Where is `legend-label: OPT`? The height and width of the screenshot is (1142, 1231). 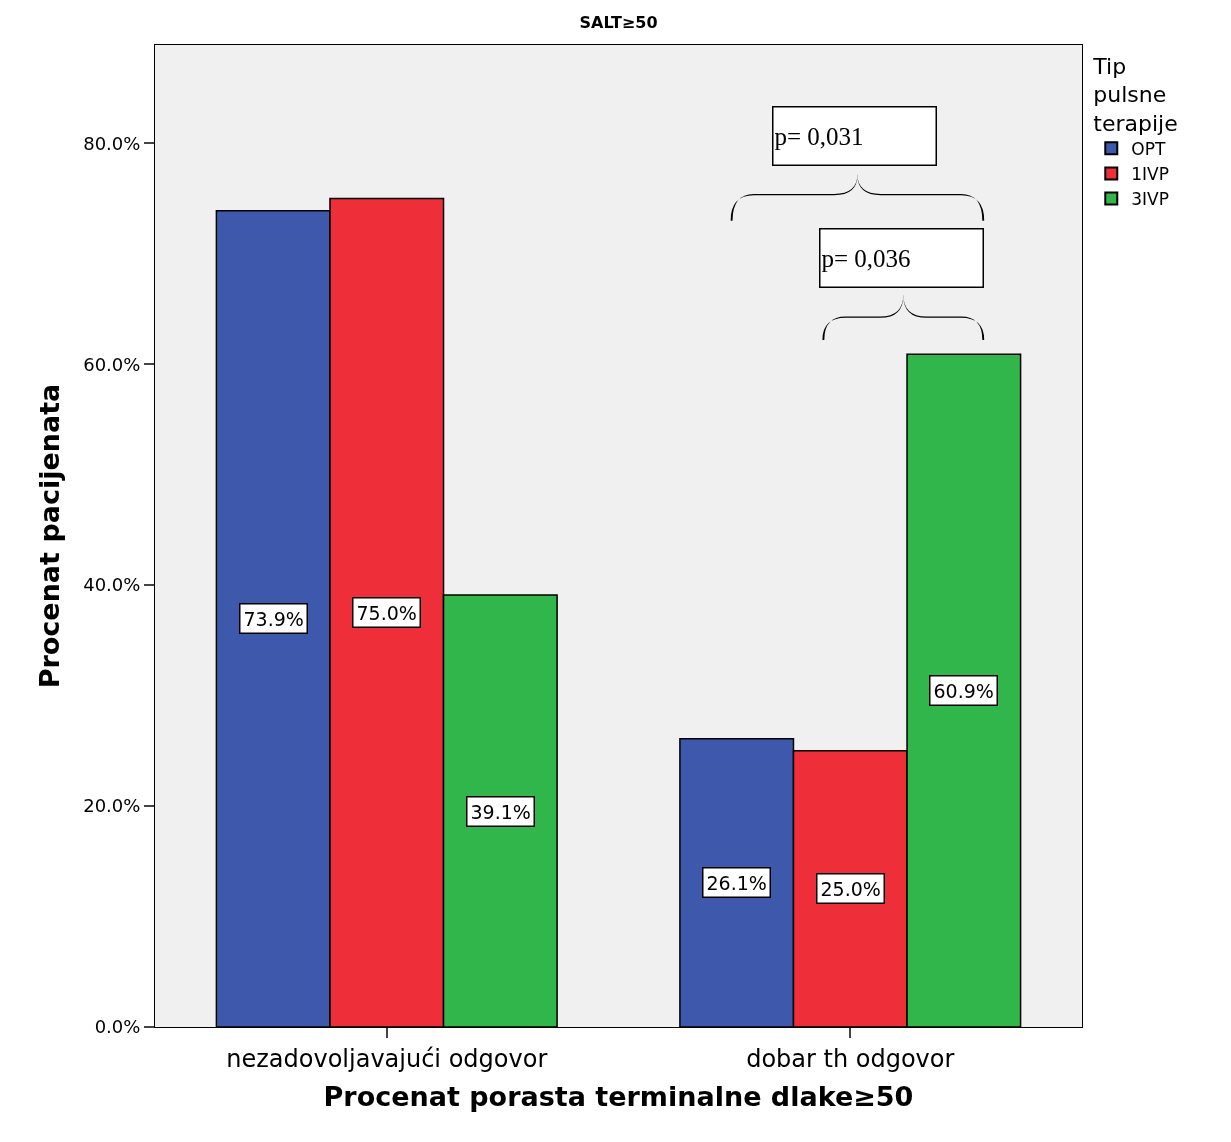 legend-label: OPT is located at coordinates (1148, 148).